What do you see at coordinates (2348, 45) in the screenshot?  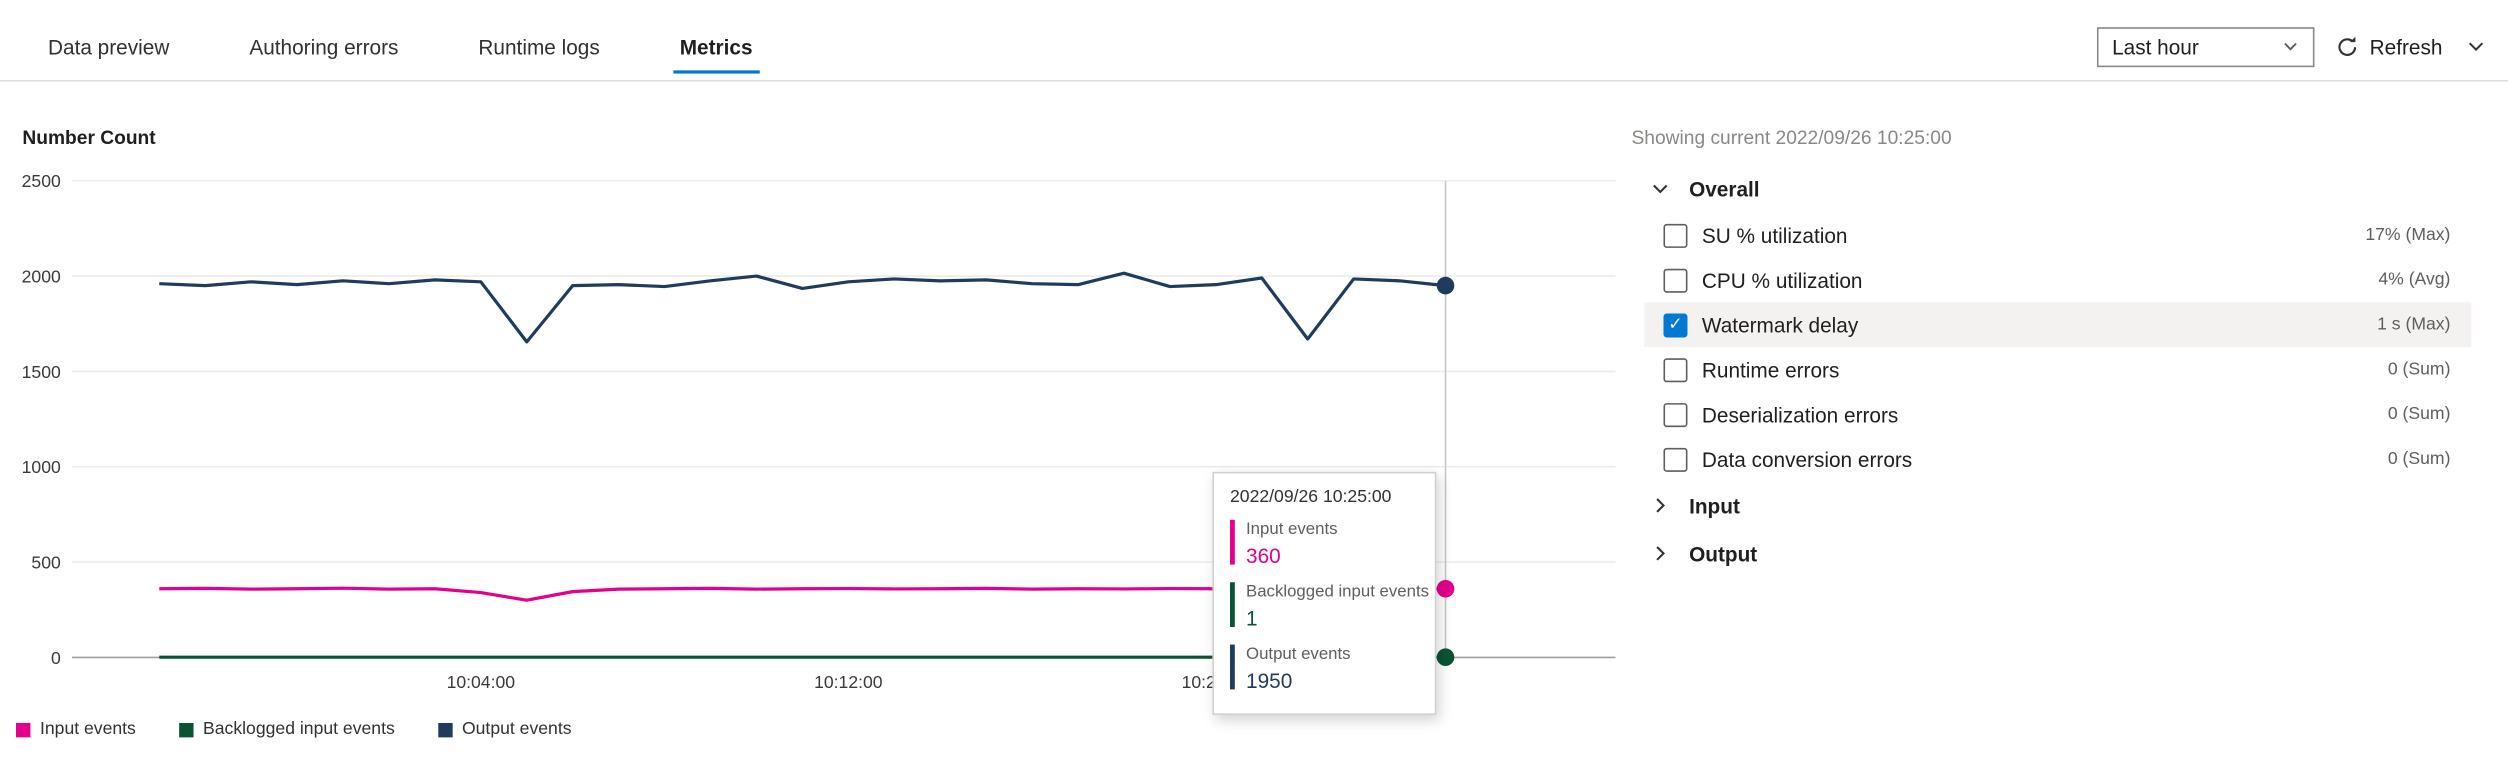 I see `refresh-icon` at bounding box center [2348, 45].